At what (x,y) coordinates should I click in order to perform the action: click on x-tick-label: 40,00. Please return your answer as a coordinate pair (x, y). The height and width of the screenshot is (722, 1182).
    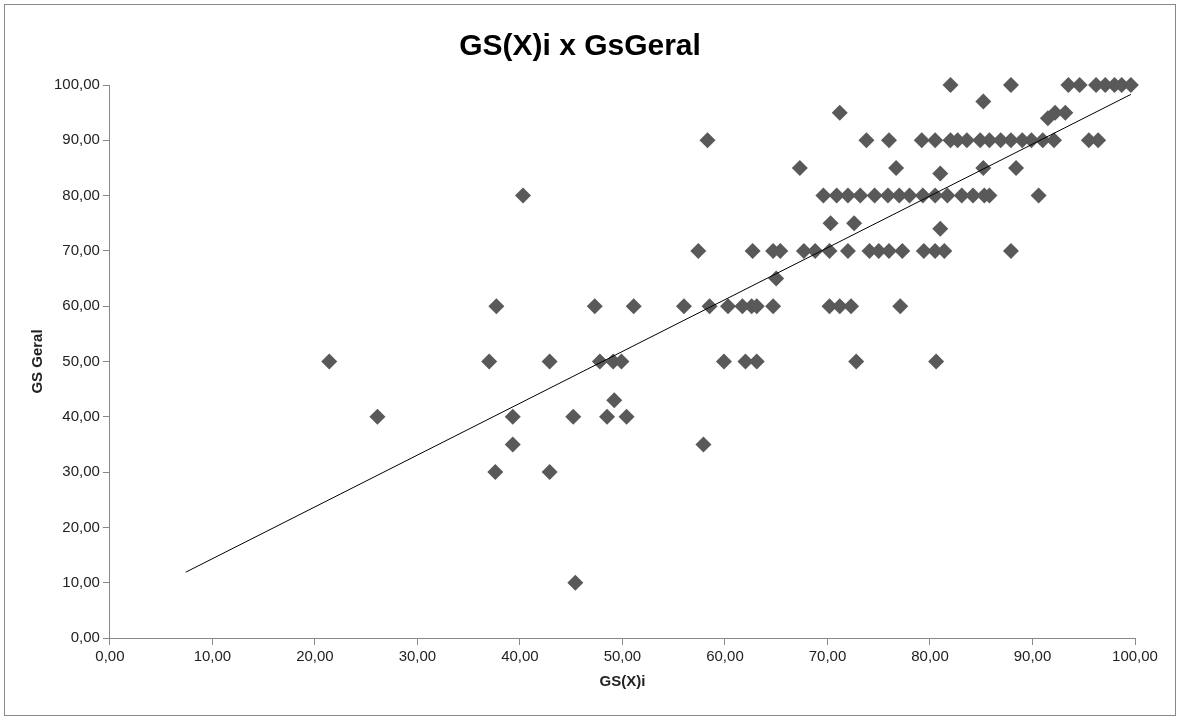
    Looking at the image, I should click on (520, 656).